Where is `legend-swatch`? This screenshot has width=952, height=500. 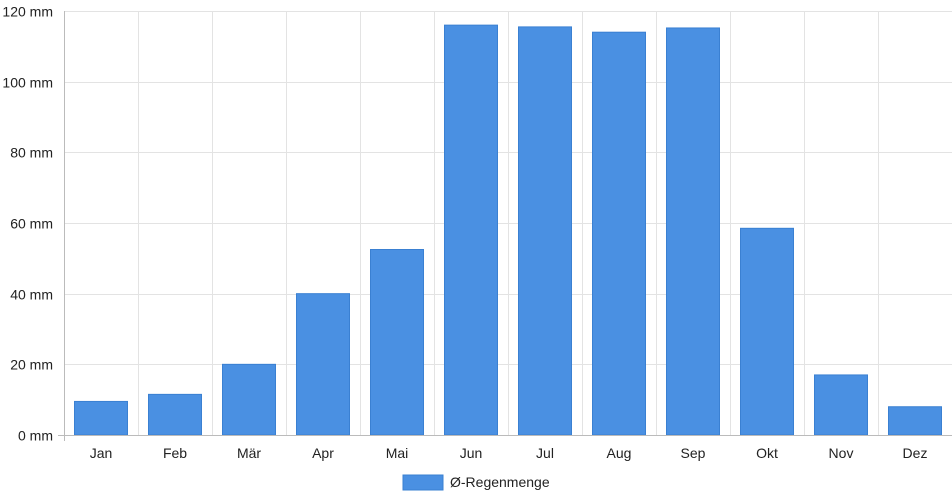
legend-swatch is located at coordinates (423, 482).